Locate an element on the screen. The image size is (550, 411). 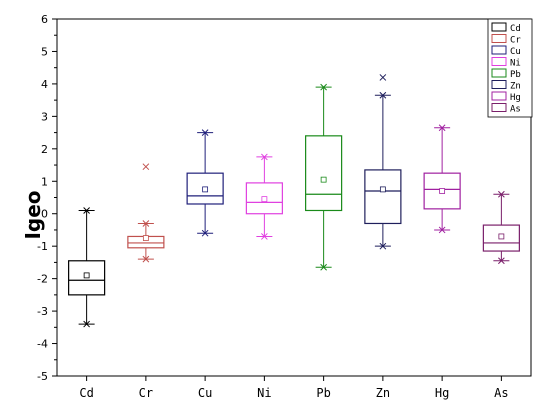
box-as is located at coordinates (501, 227).